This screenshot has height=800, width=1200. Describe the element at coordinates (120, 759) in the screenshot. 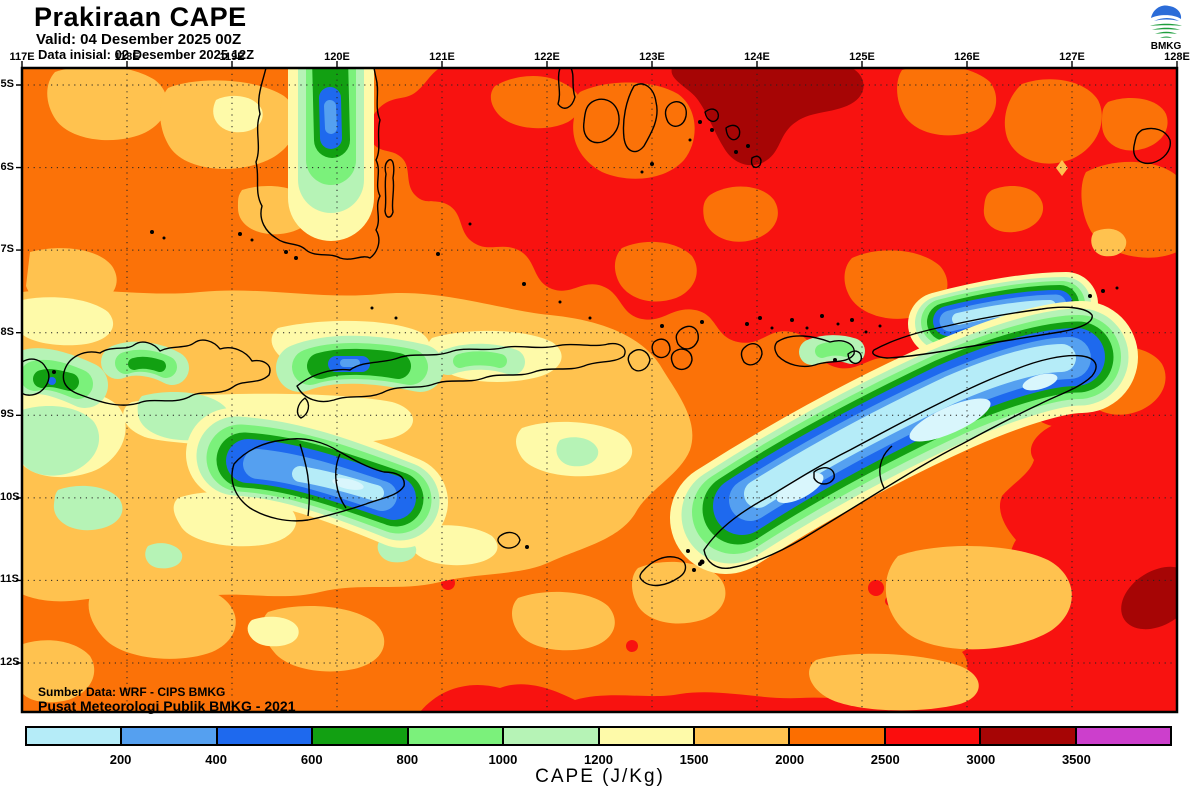

I see `colorbar-tick-label: 200` at that location.